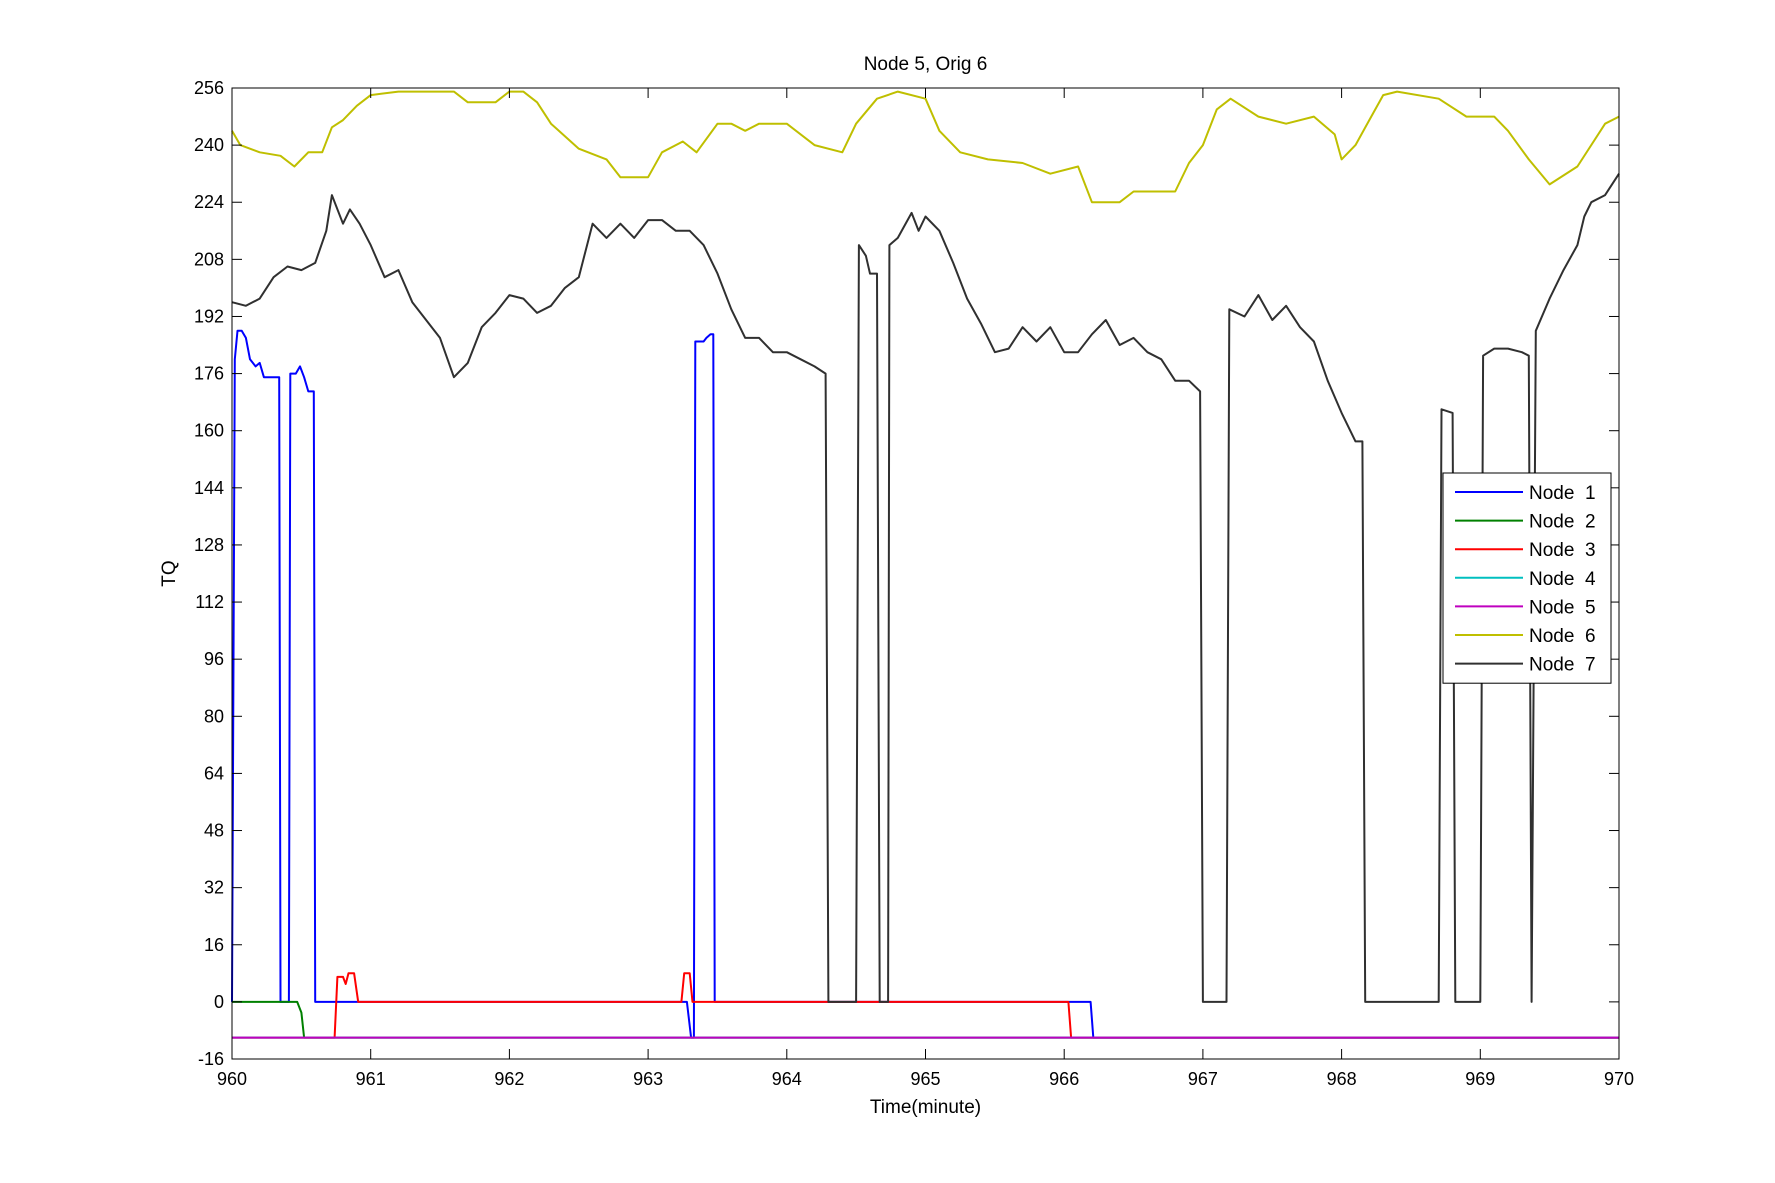 The width and height of the screenshot is (1775, 1183). What do you see at coordinates (214, 888) in the screenshot?
I see `y-tick-label: 32` at bounding box center [214, 888].